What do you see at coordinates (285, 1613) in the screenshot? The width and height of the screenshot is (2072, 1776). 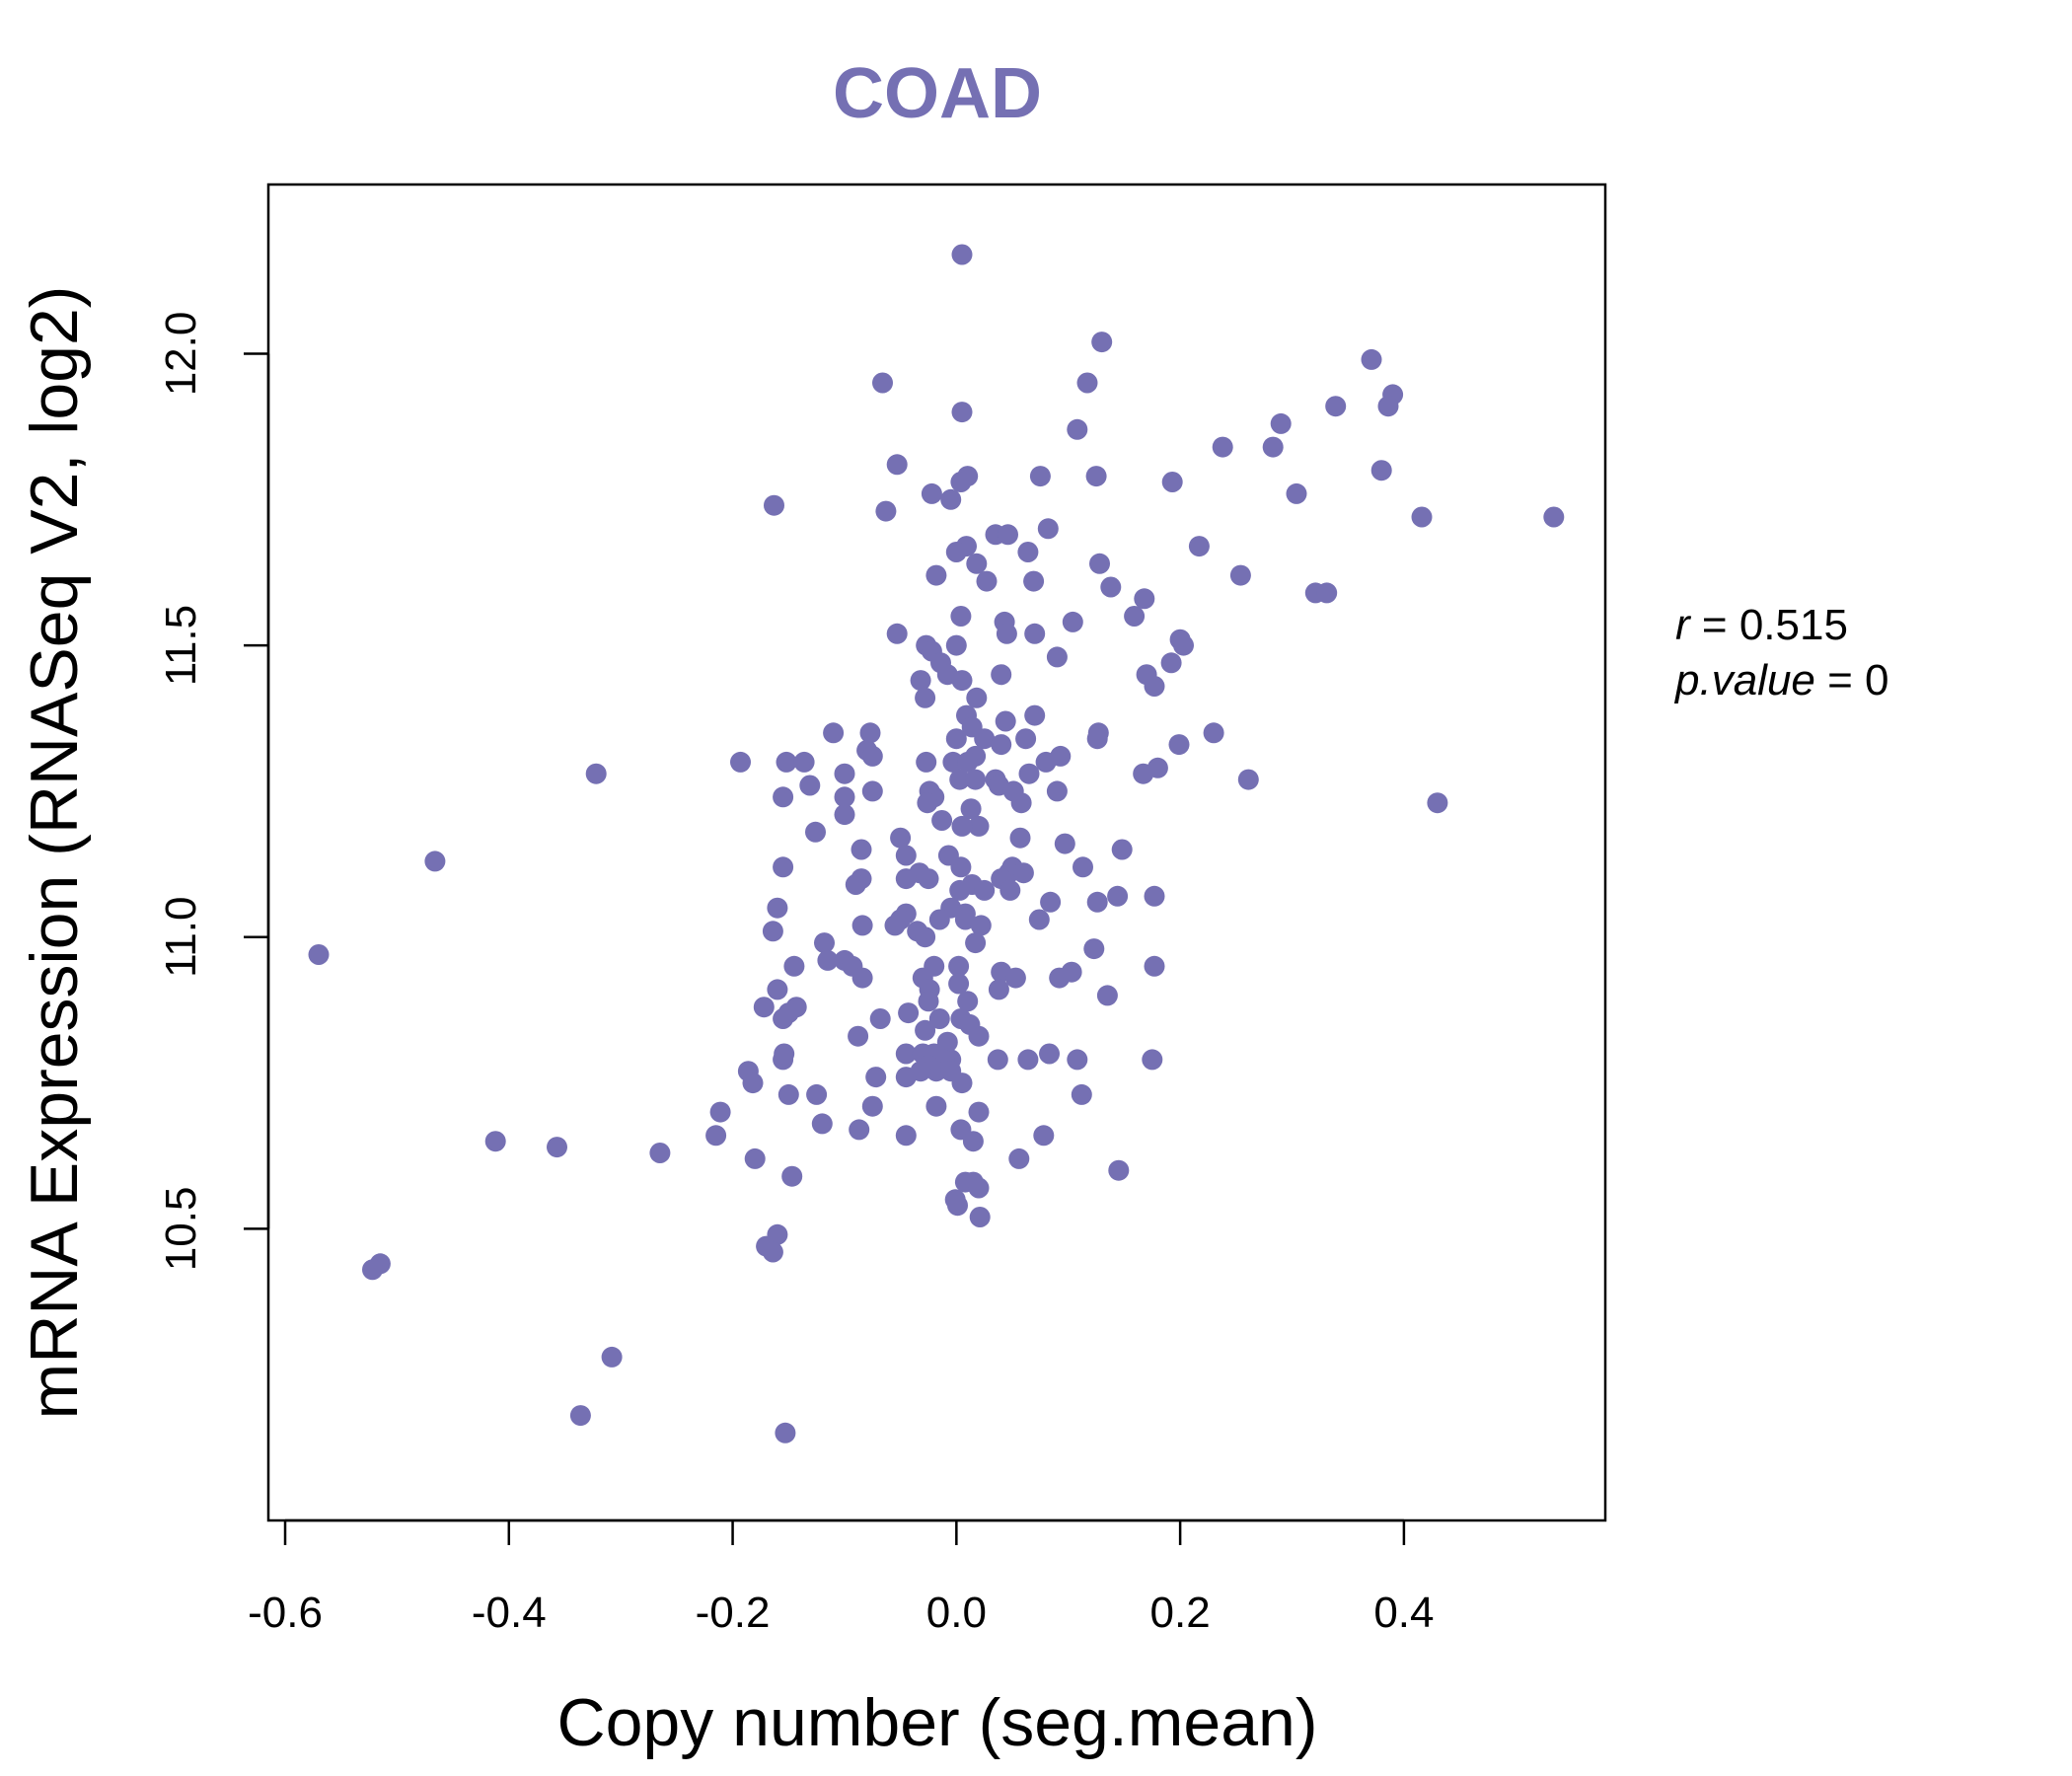 I see `x-tick-label: -0.6` at bounding box center [285, 1613].